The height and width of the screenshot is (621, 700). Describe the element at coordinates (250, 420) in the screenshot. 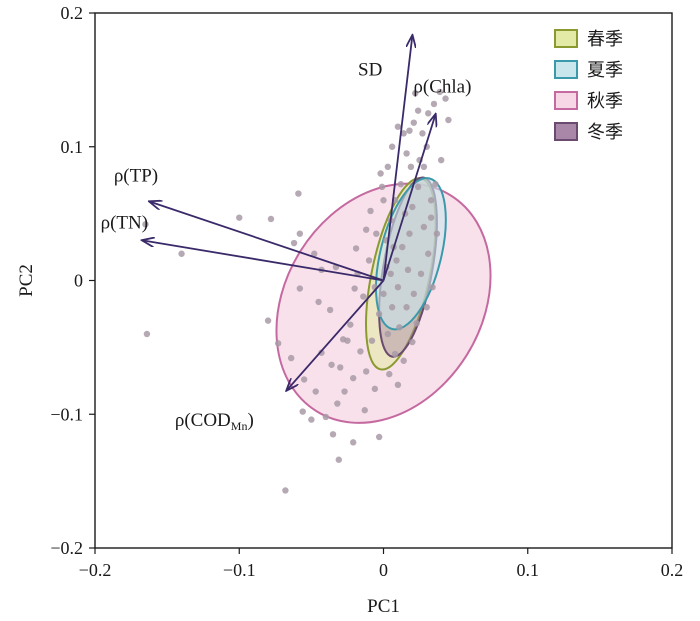

I see `loading-label-suffix: )` at that location.